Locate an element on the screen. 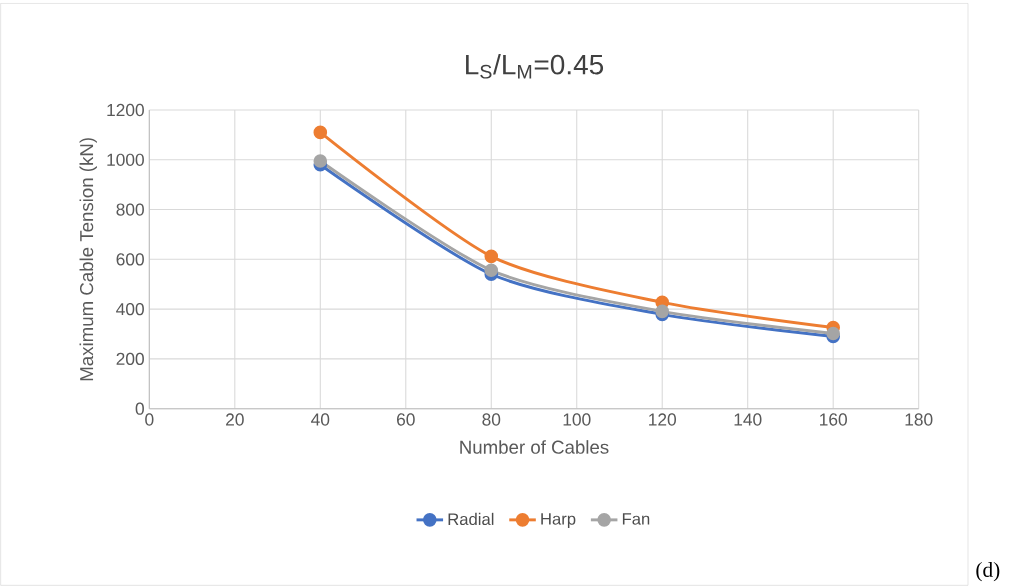  y-axis-title: Maximum Cable Tension (kN) is located at coordinates (88, 259).